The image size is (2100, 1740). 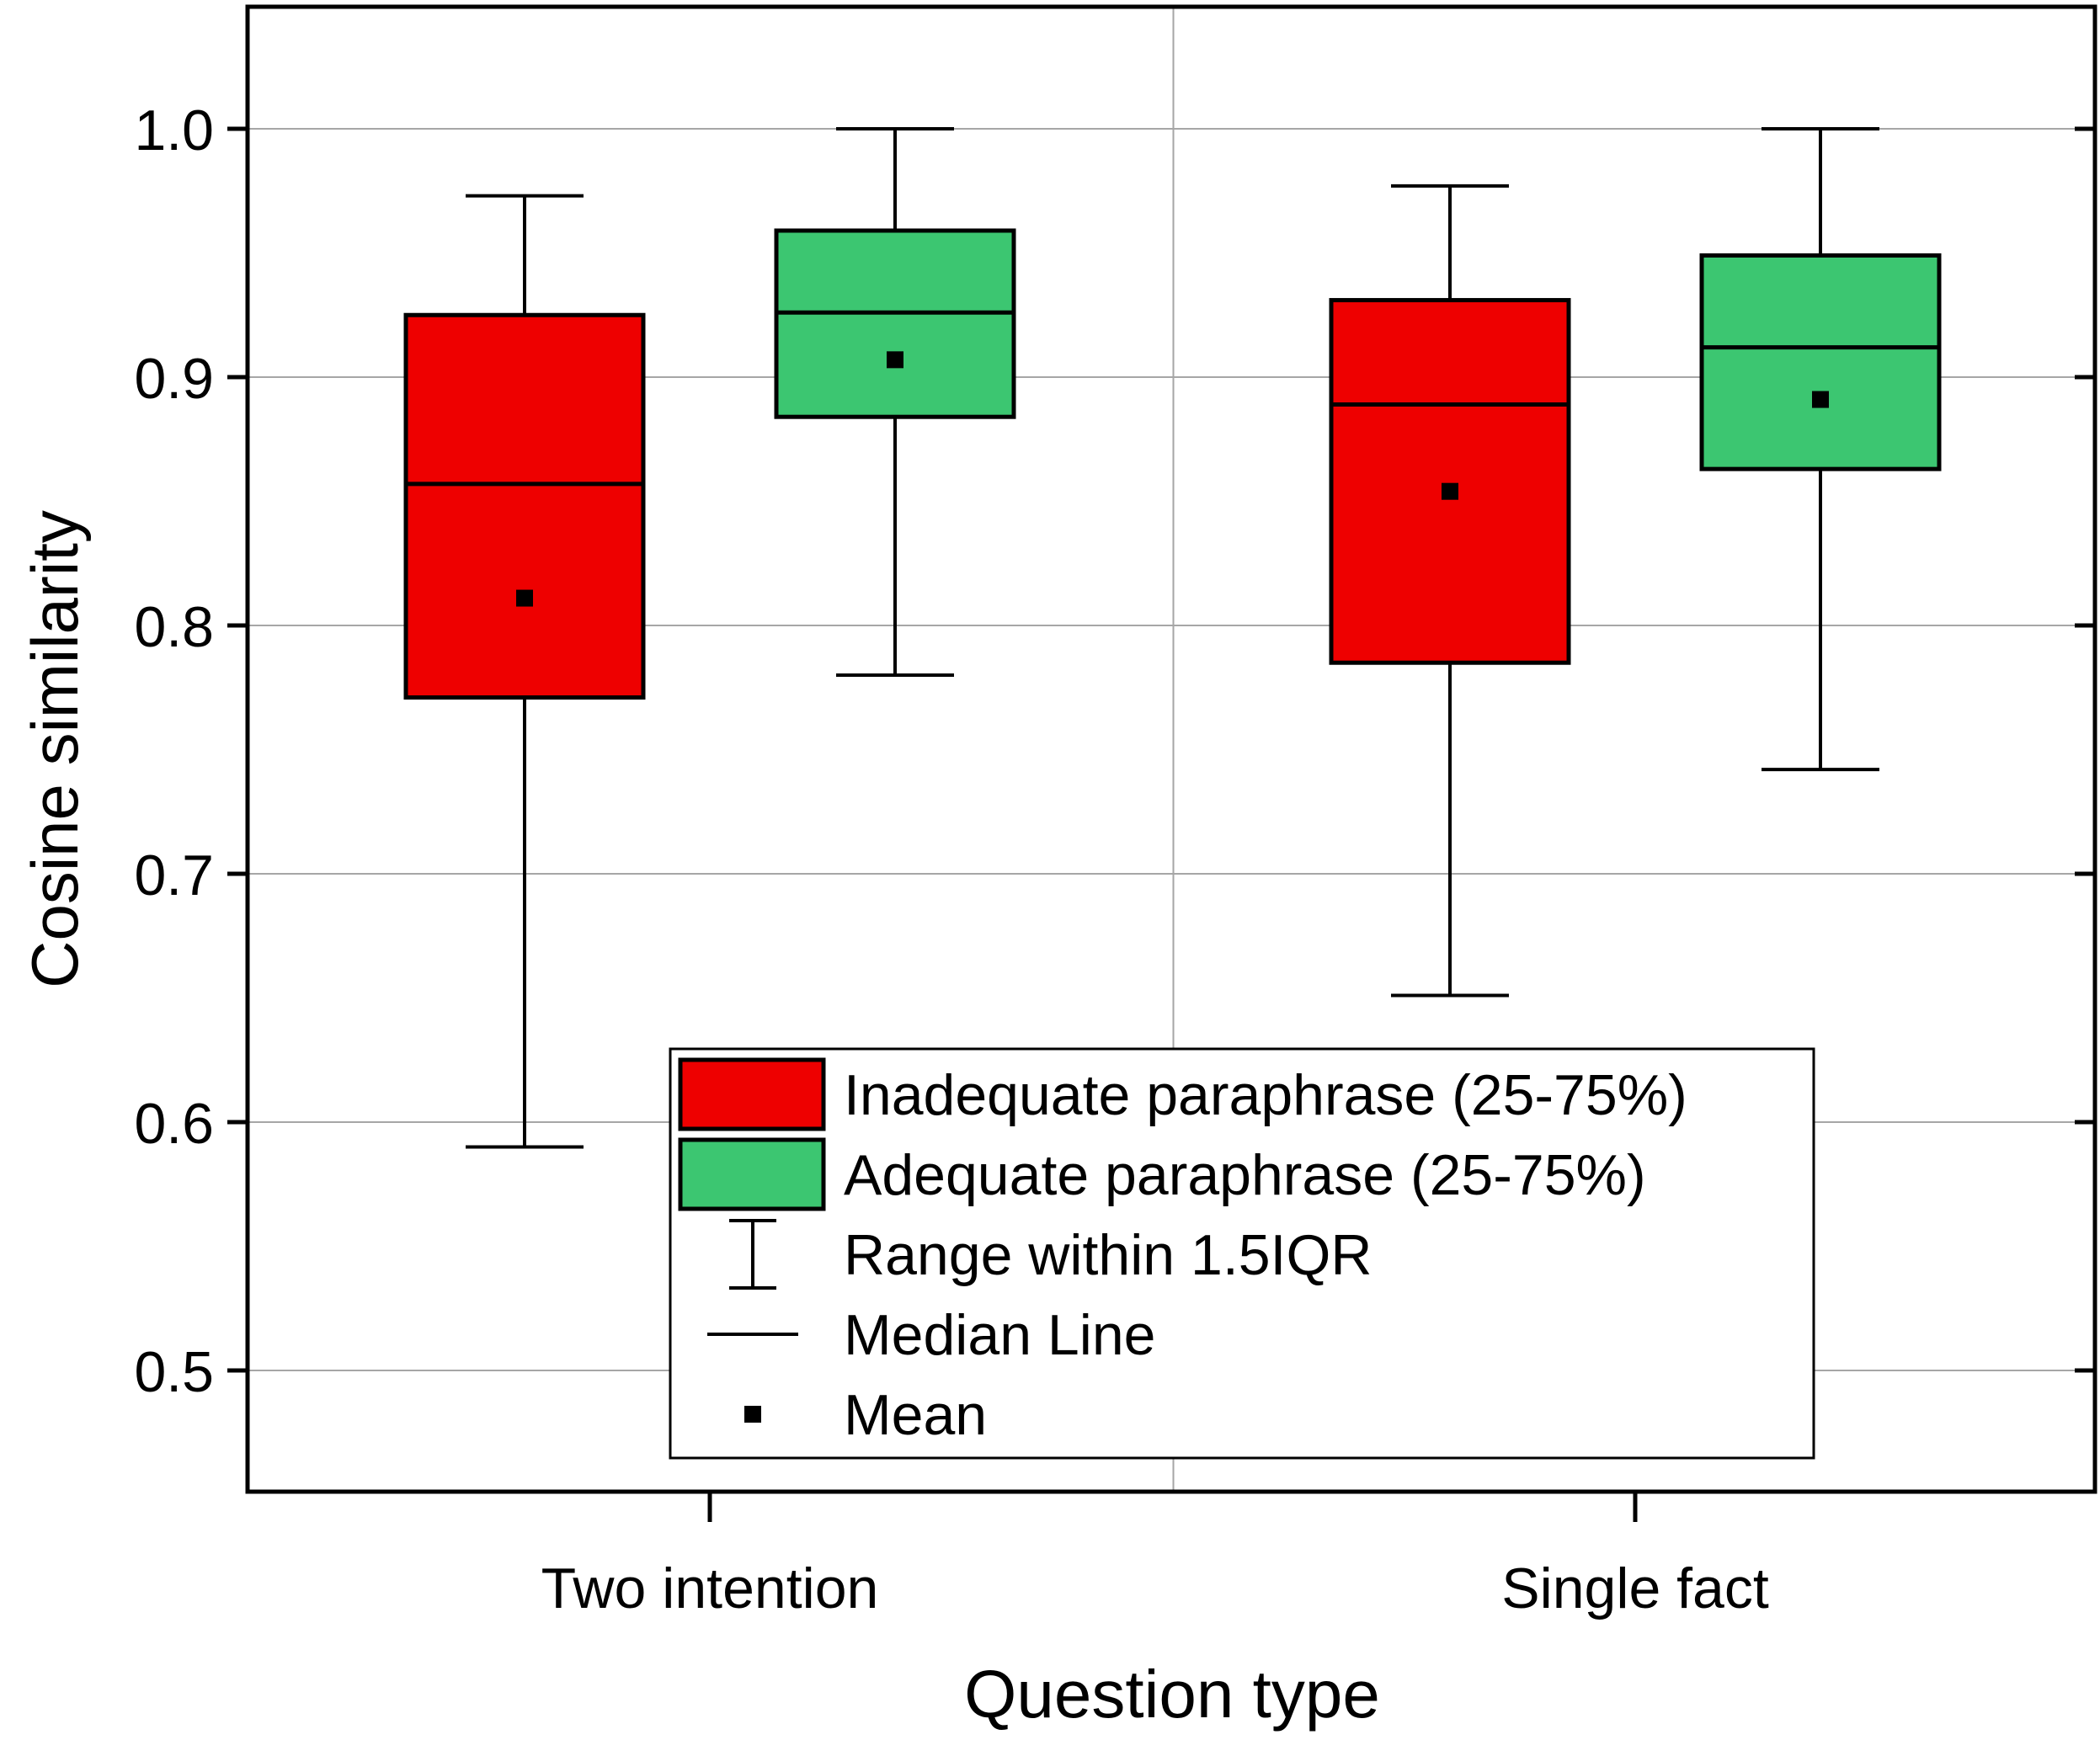 What do you see at coordinates (174, 875) in the screenshot?
I see `y-tick-label: 0.7` at bounding box center [174, 875].